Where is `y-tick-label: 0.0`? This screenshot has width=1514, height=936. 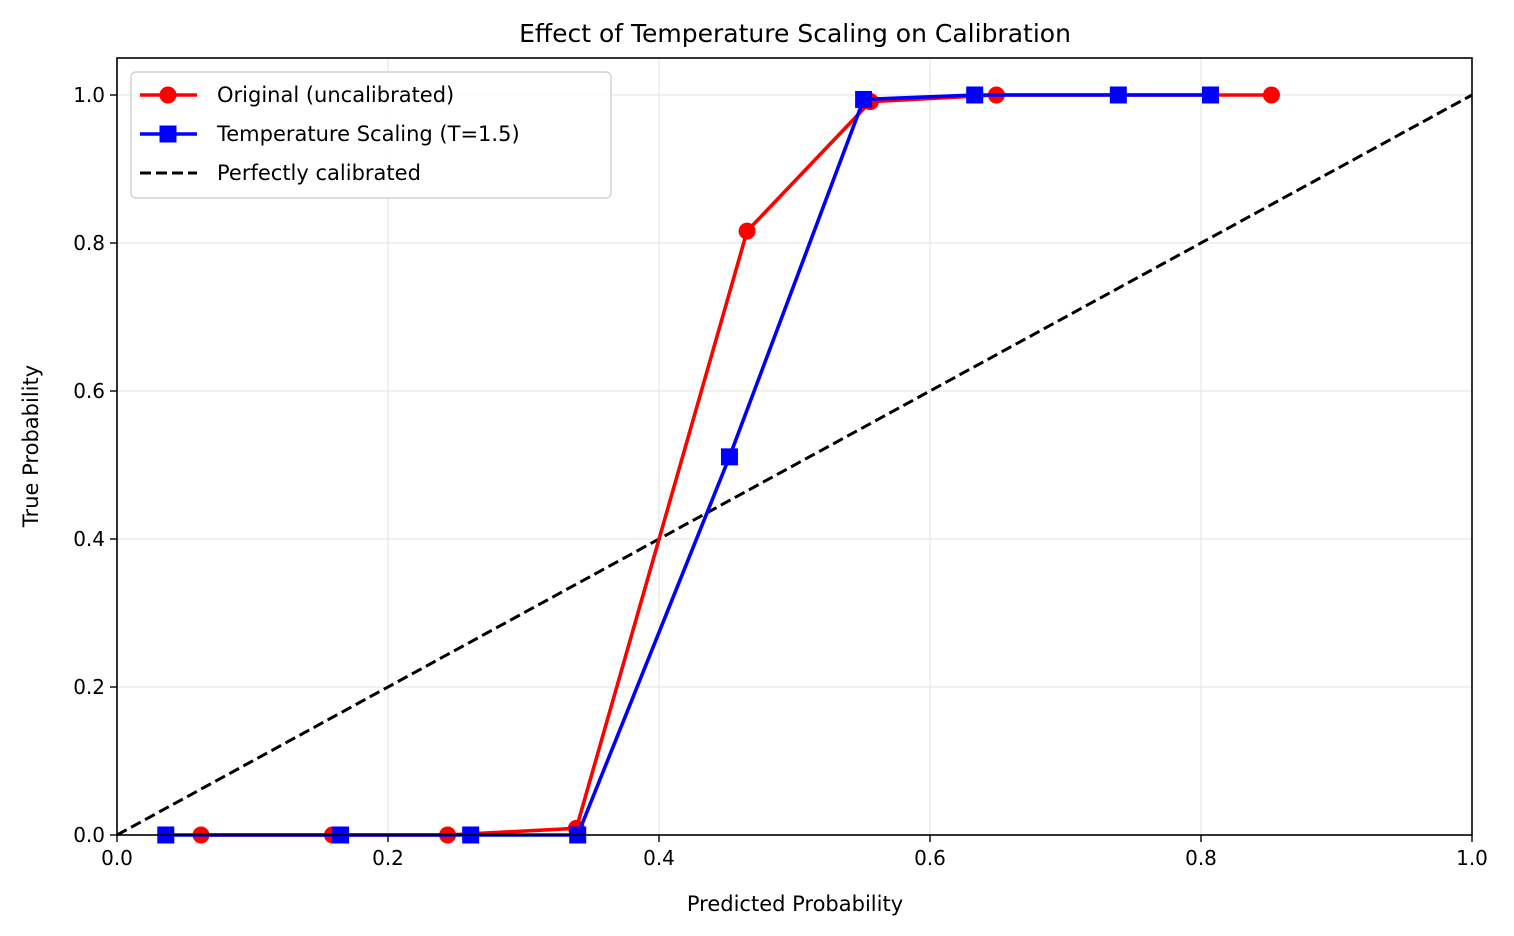
y-tick-label: 0.0 is located at coordinates (89, 835).